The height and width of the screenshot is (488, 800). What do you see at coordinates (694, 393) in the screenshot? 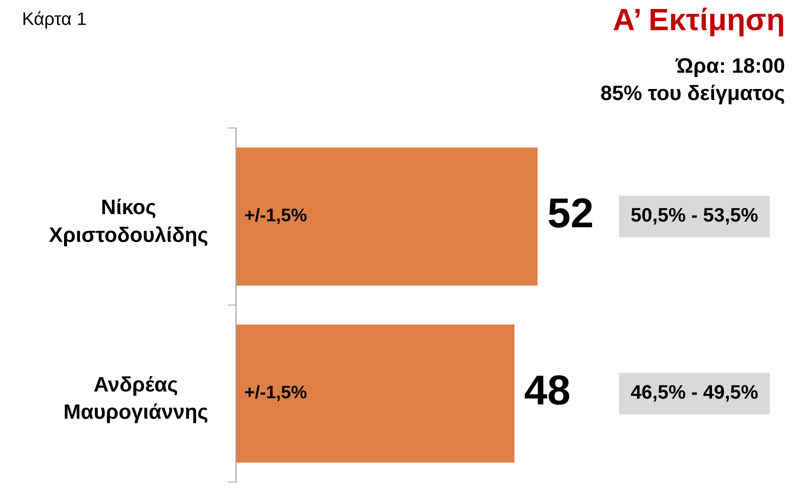
I see `text: 46,5% - 49,5%` at bounding box center [694, 393].